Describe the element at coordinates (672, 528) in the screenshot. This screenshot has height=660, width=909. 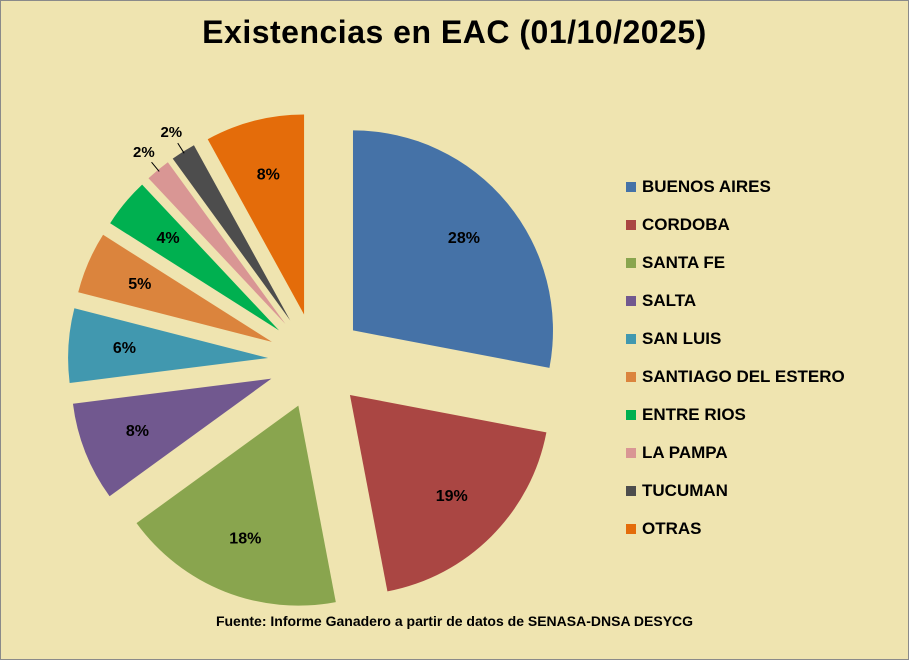
I see `legend-label: OTRAS` at that location.